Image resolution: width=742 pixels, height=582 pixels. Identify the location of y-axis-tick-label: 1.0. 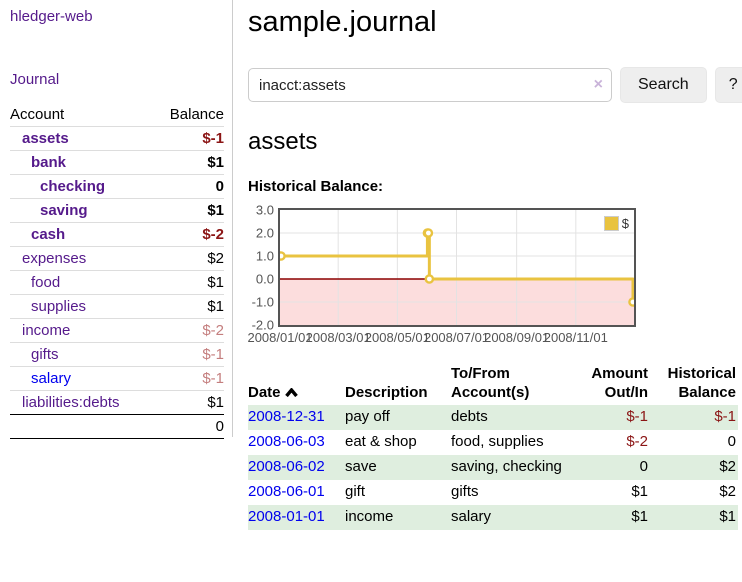
(264, 256).